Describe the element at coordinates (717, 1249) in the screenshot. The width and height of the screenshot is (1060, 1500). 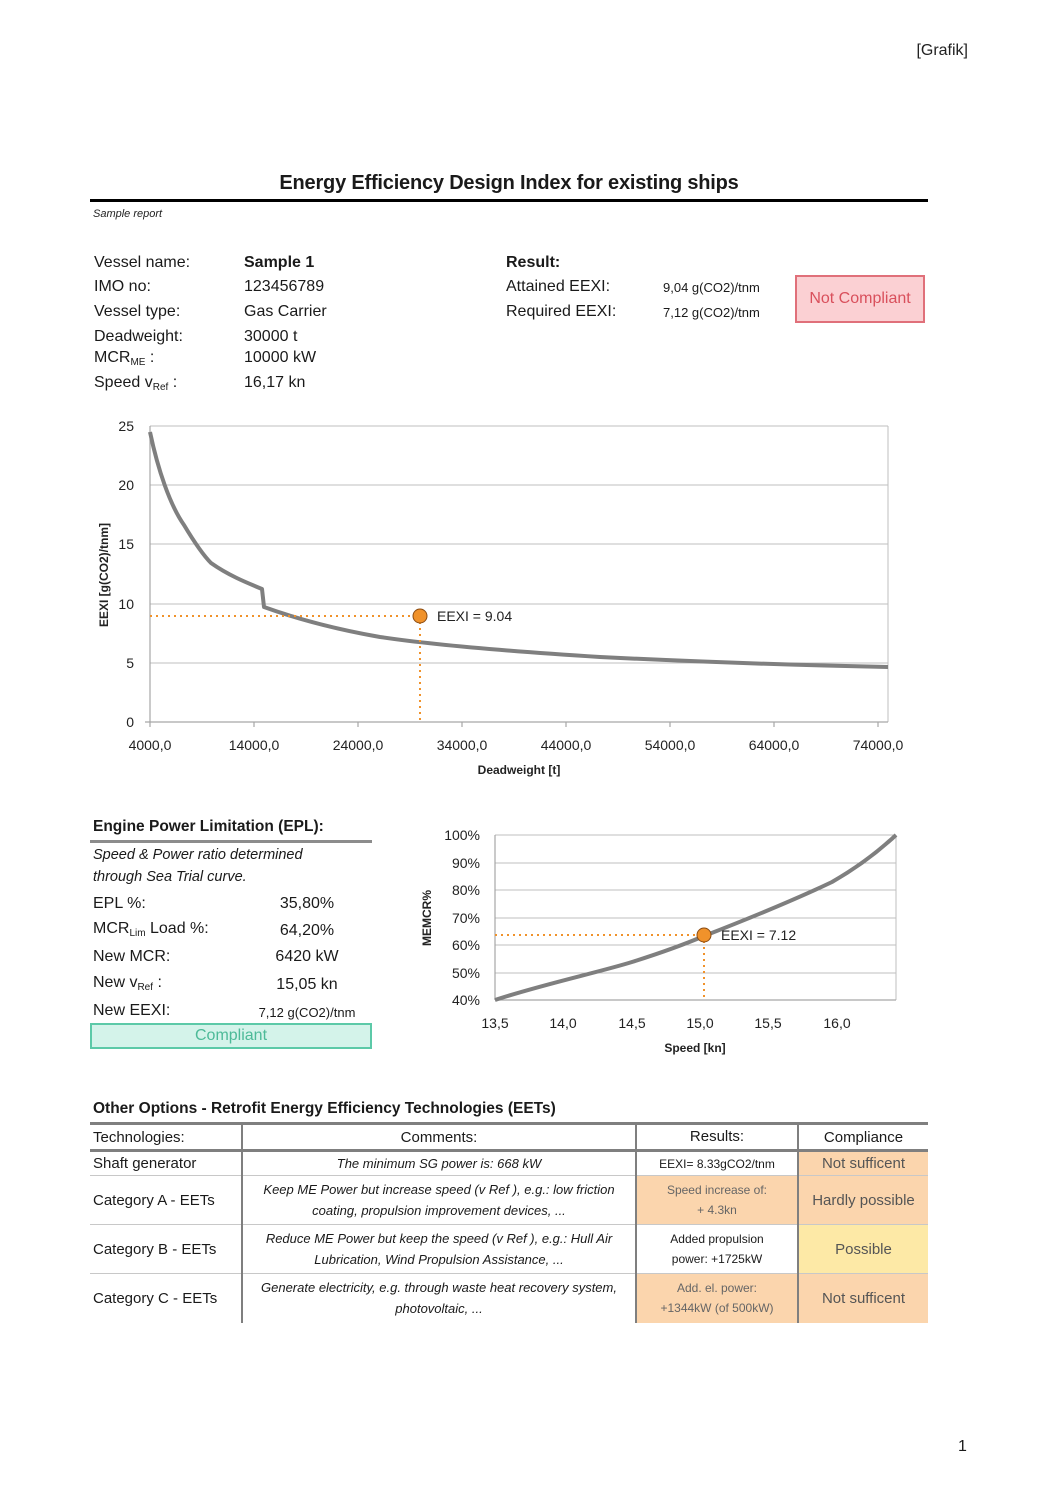
I see `result-cell: Added propulsion power: +1725kW` at that location.